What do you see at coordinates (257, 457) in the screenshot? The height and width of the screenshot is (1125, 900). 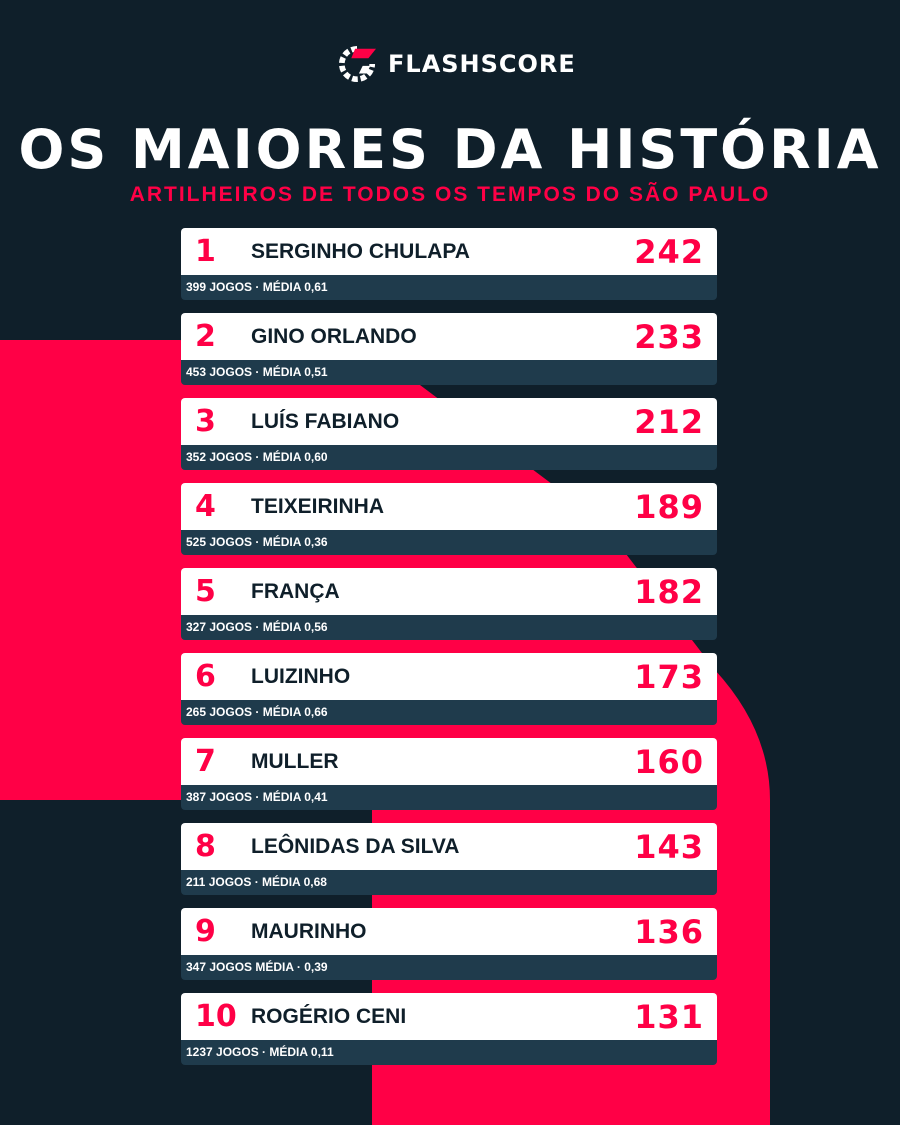 I see `player-stats: 352 JOGOS · MÉDIA 0,60` at bounding box center [257, 457].